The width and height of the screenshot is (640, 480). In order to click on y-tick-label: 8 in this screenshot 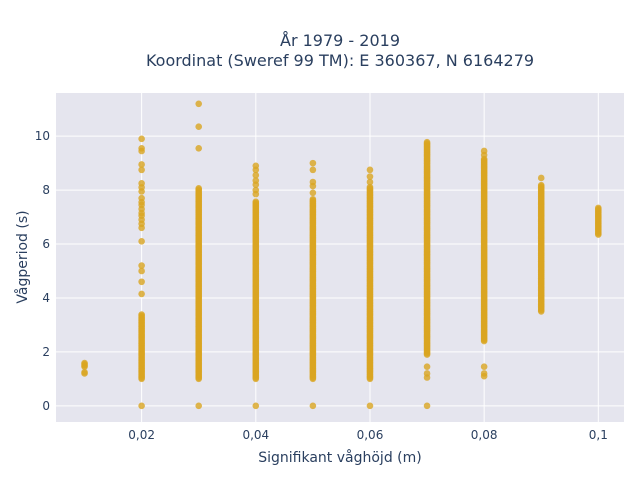, I will do `click(46, 190)`.